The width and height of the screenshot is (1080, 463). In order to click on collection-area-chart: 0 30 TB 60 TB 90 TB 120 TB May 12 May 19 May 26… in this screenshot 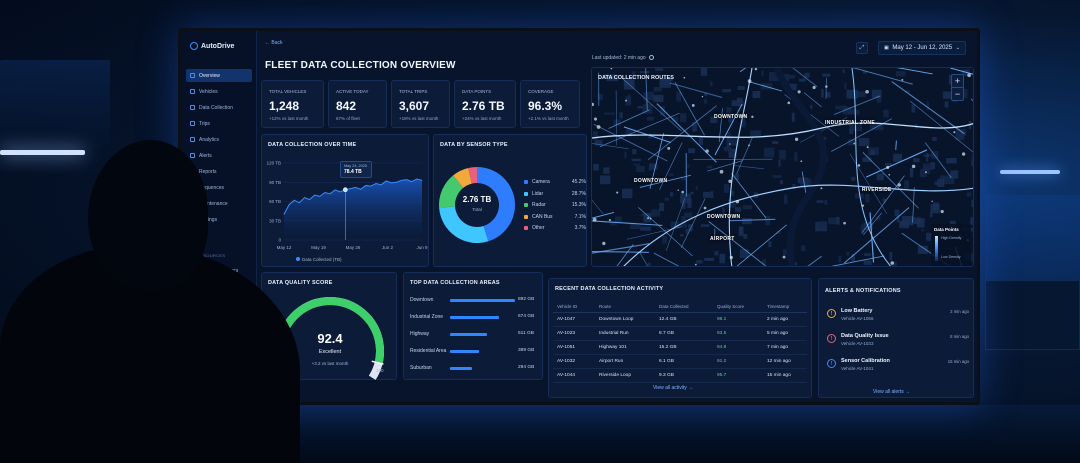, I will do `click(346, 201)`.